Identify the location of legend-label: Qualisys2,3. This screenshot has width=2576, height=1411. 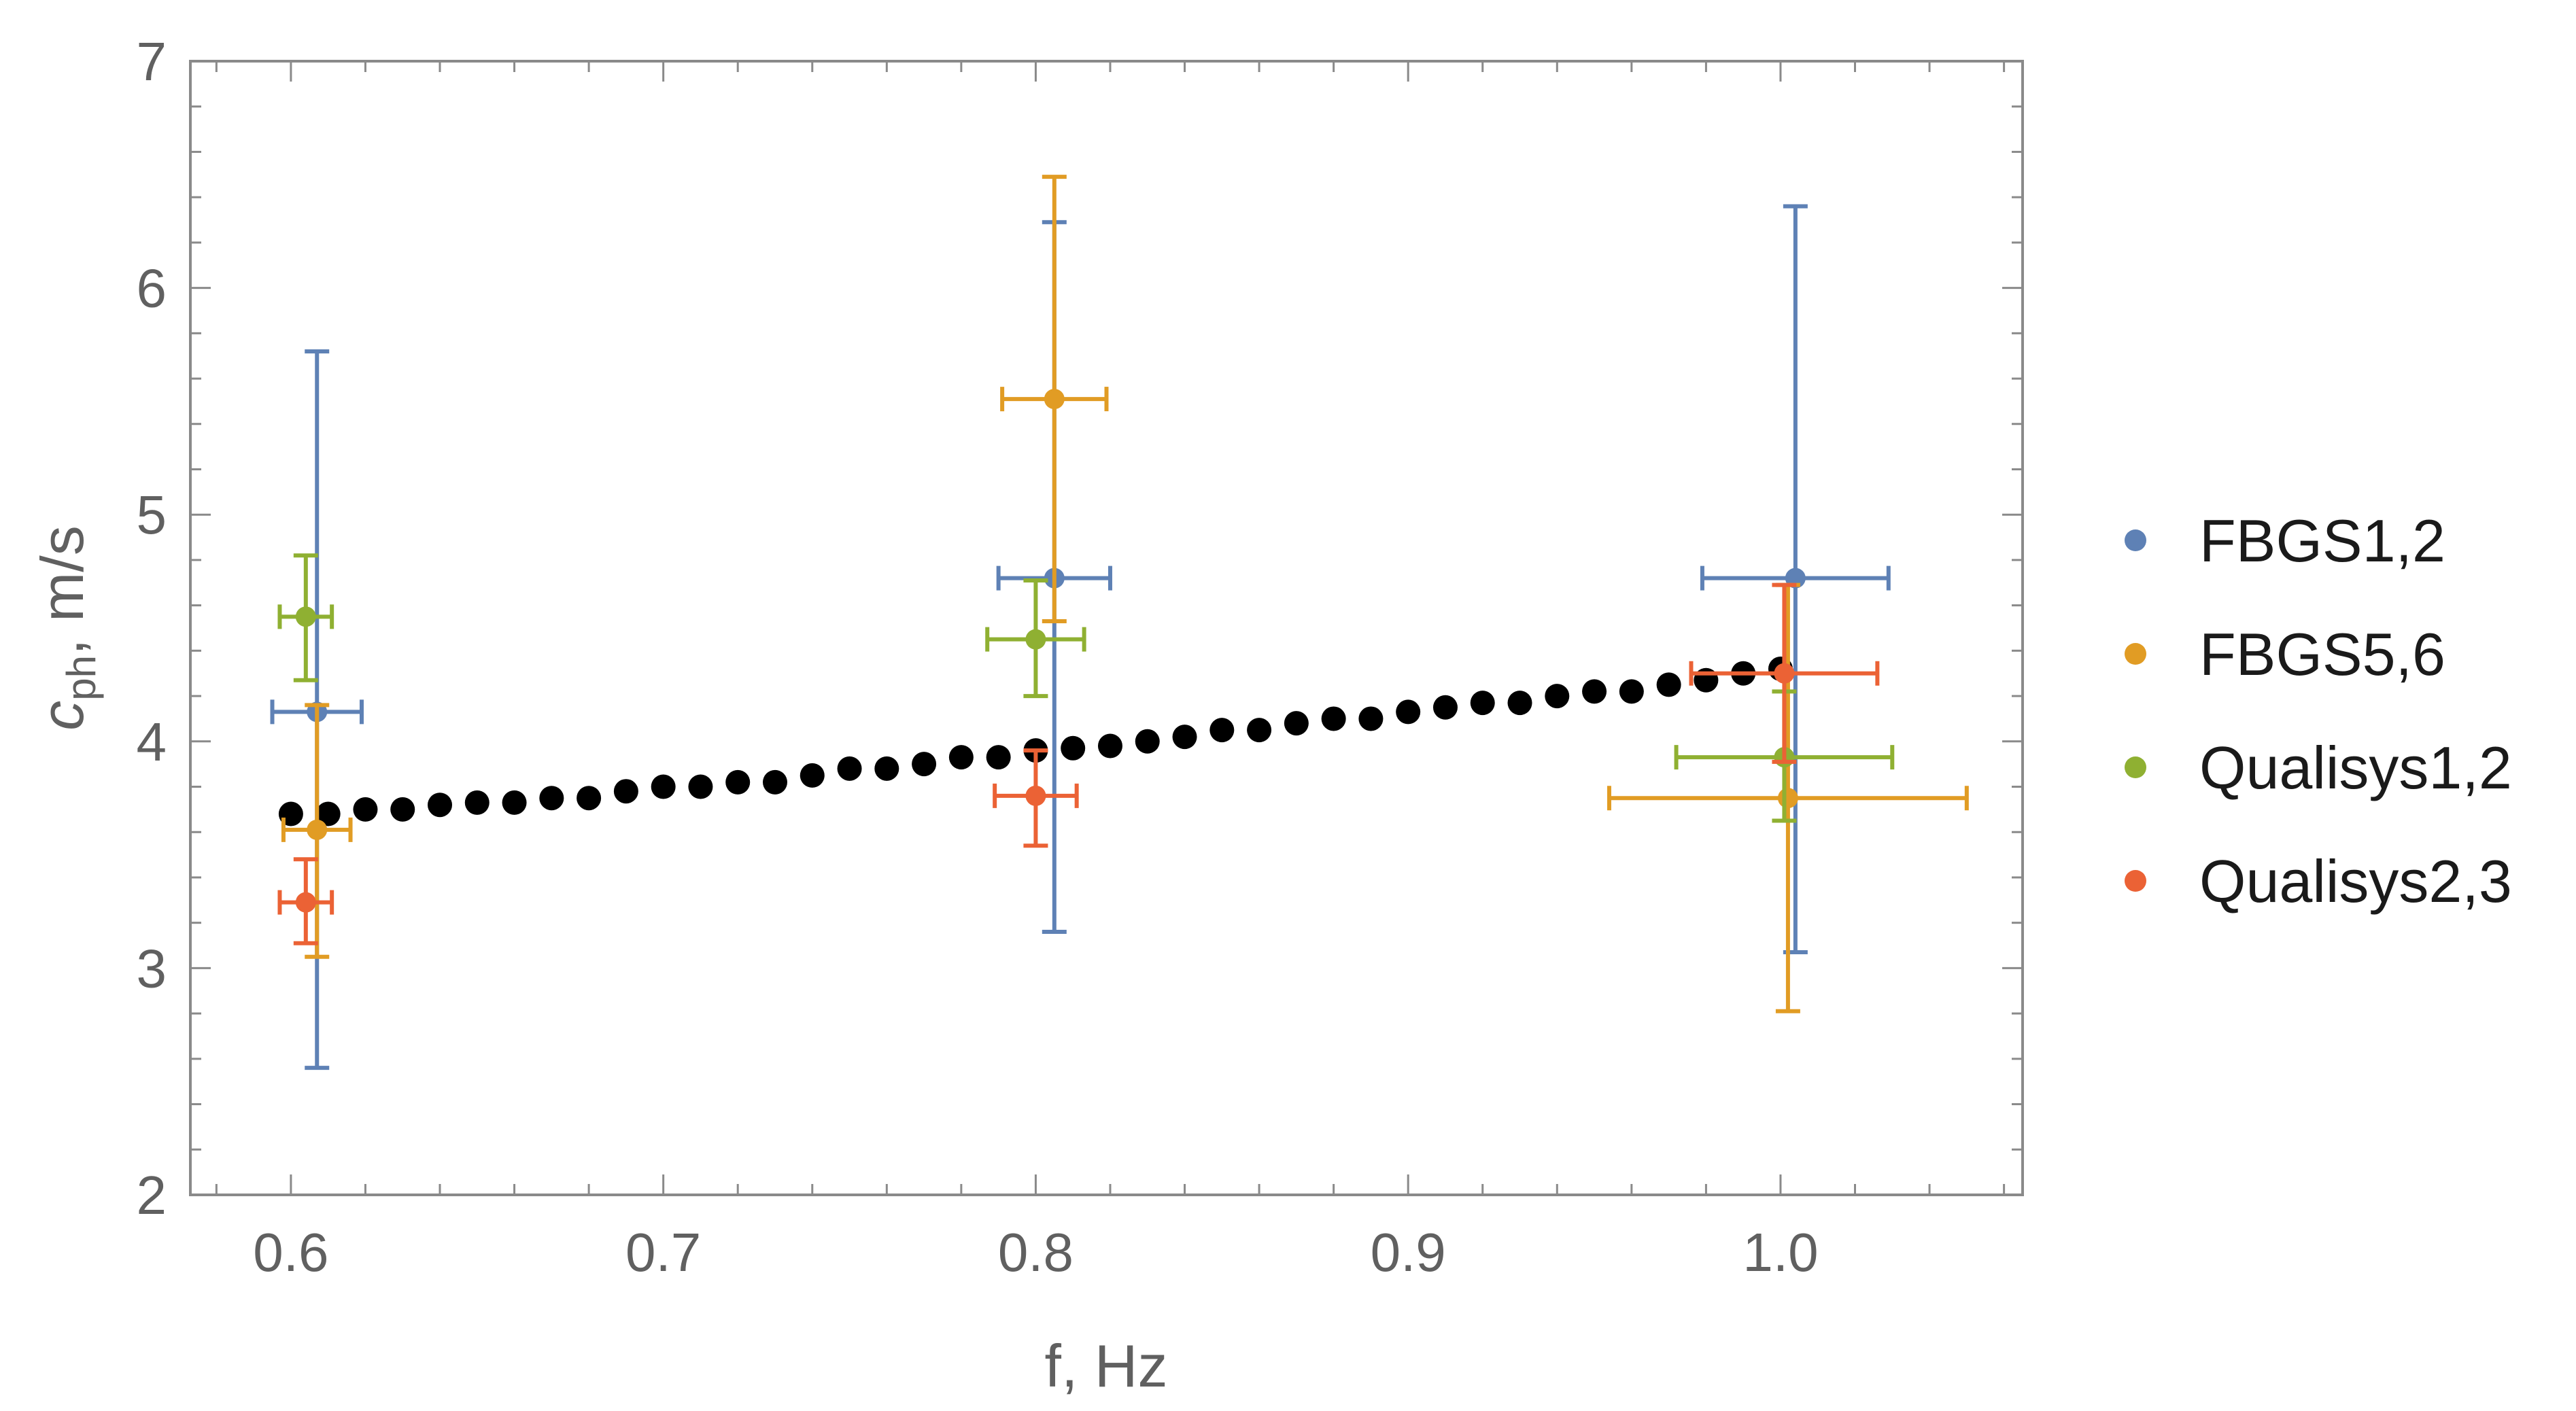
(2355, 881).